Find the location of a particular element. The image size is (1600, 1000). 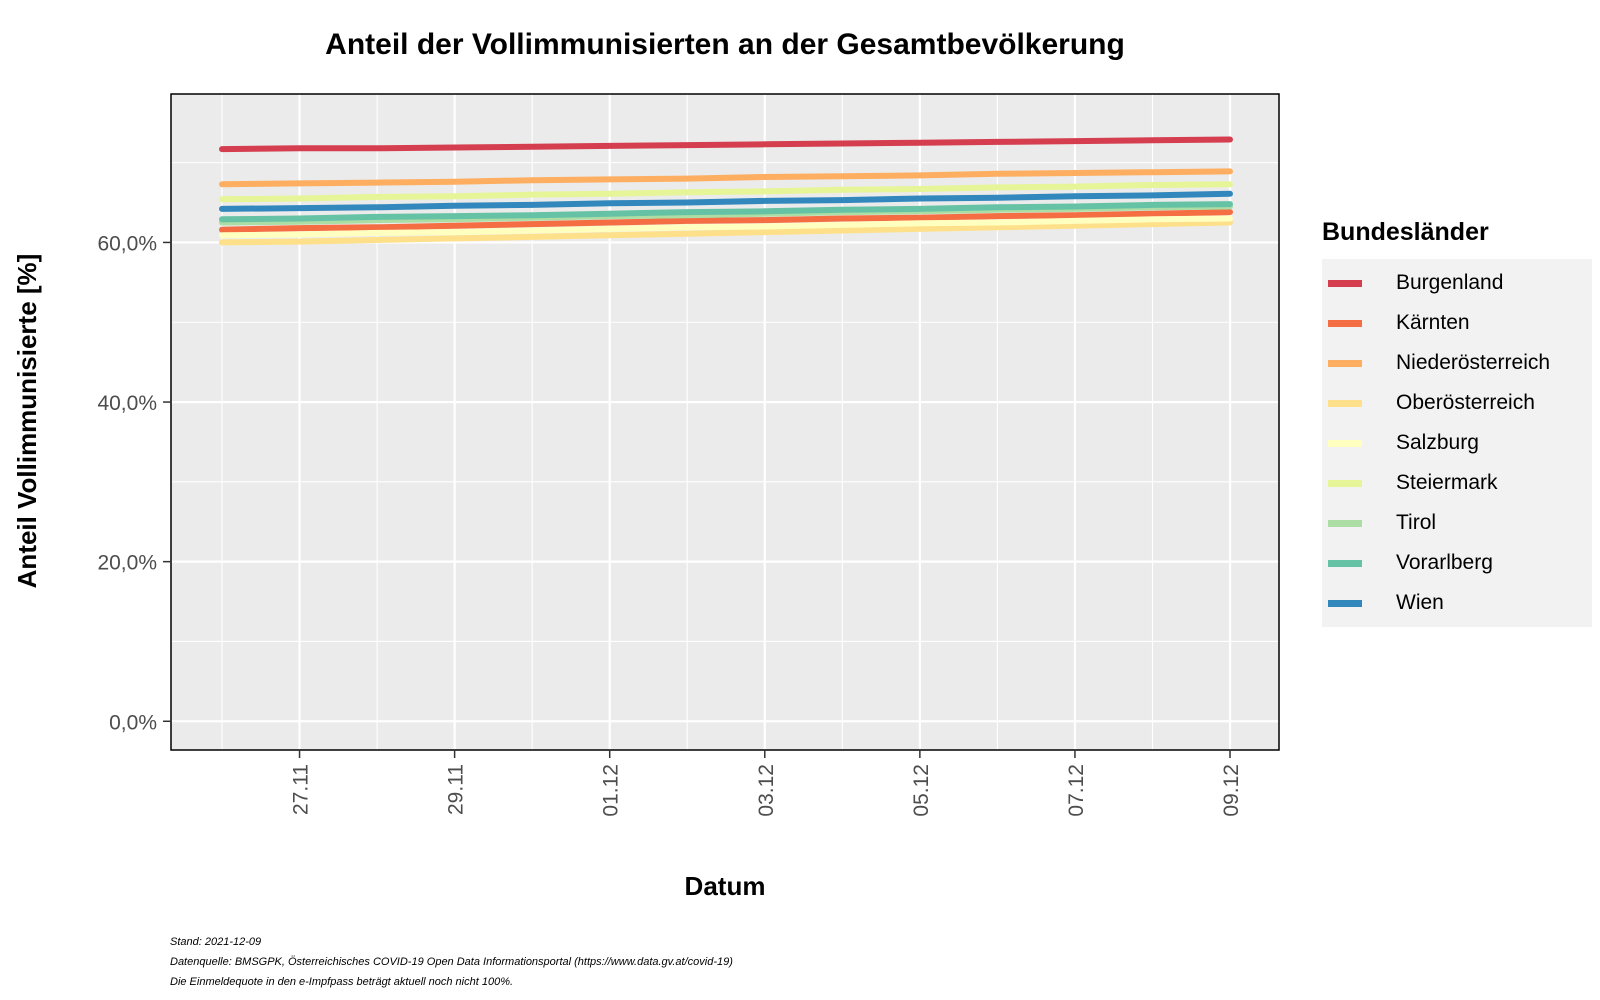

series-line-steiermark is located at coordinates (726, 192).